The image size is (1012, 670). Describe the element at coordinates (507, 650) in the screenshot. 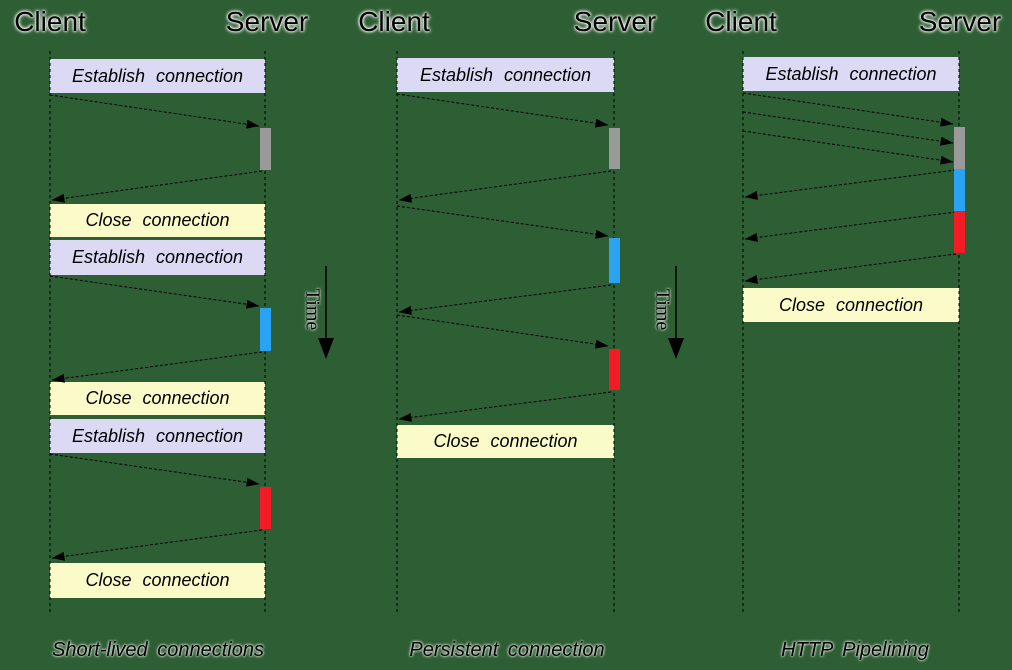

I see `diagram-caption: Persistent connection` at that location.